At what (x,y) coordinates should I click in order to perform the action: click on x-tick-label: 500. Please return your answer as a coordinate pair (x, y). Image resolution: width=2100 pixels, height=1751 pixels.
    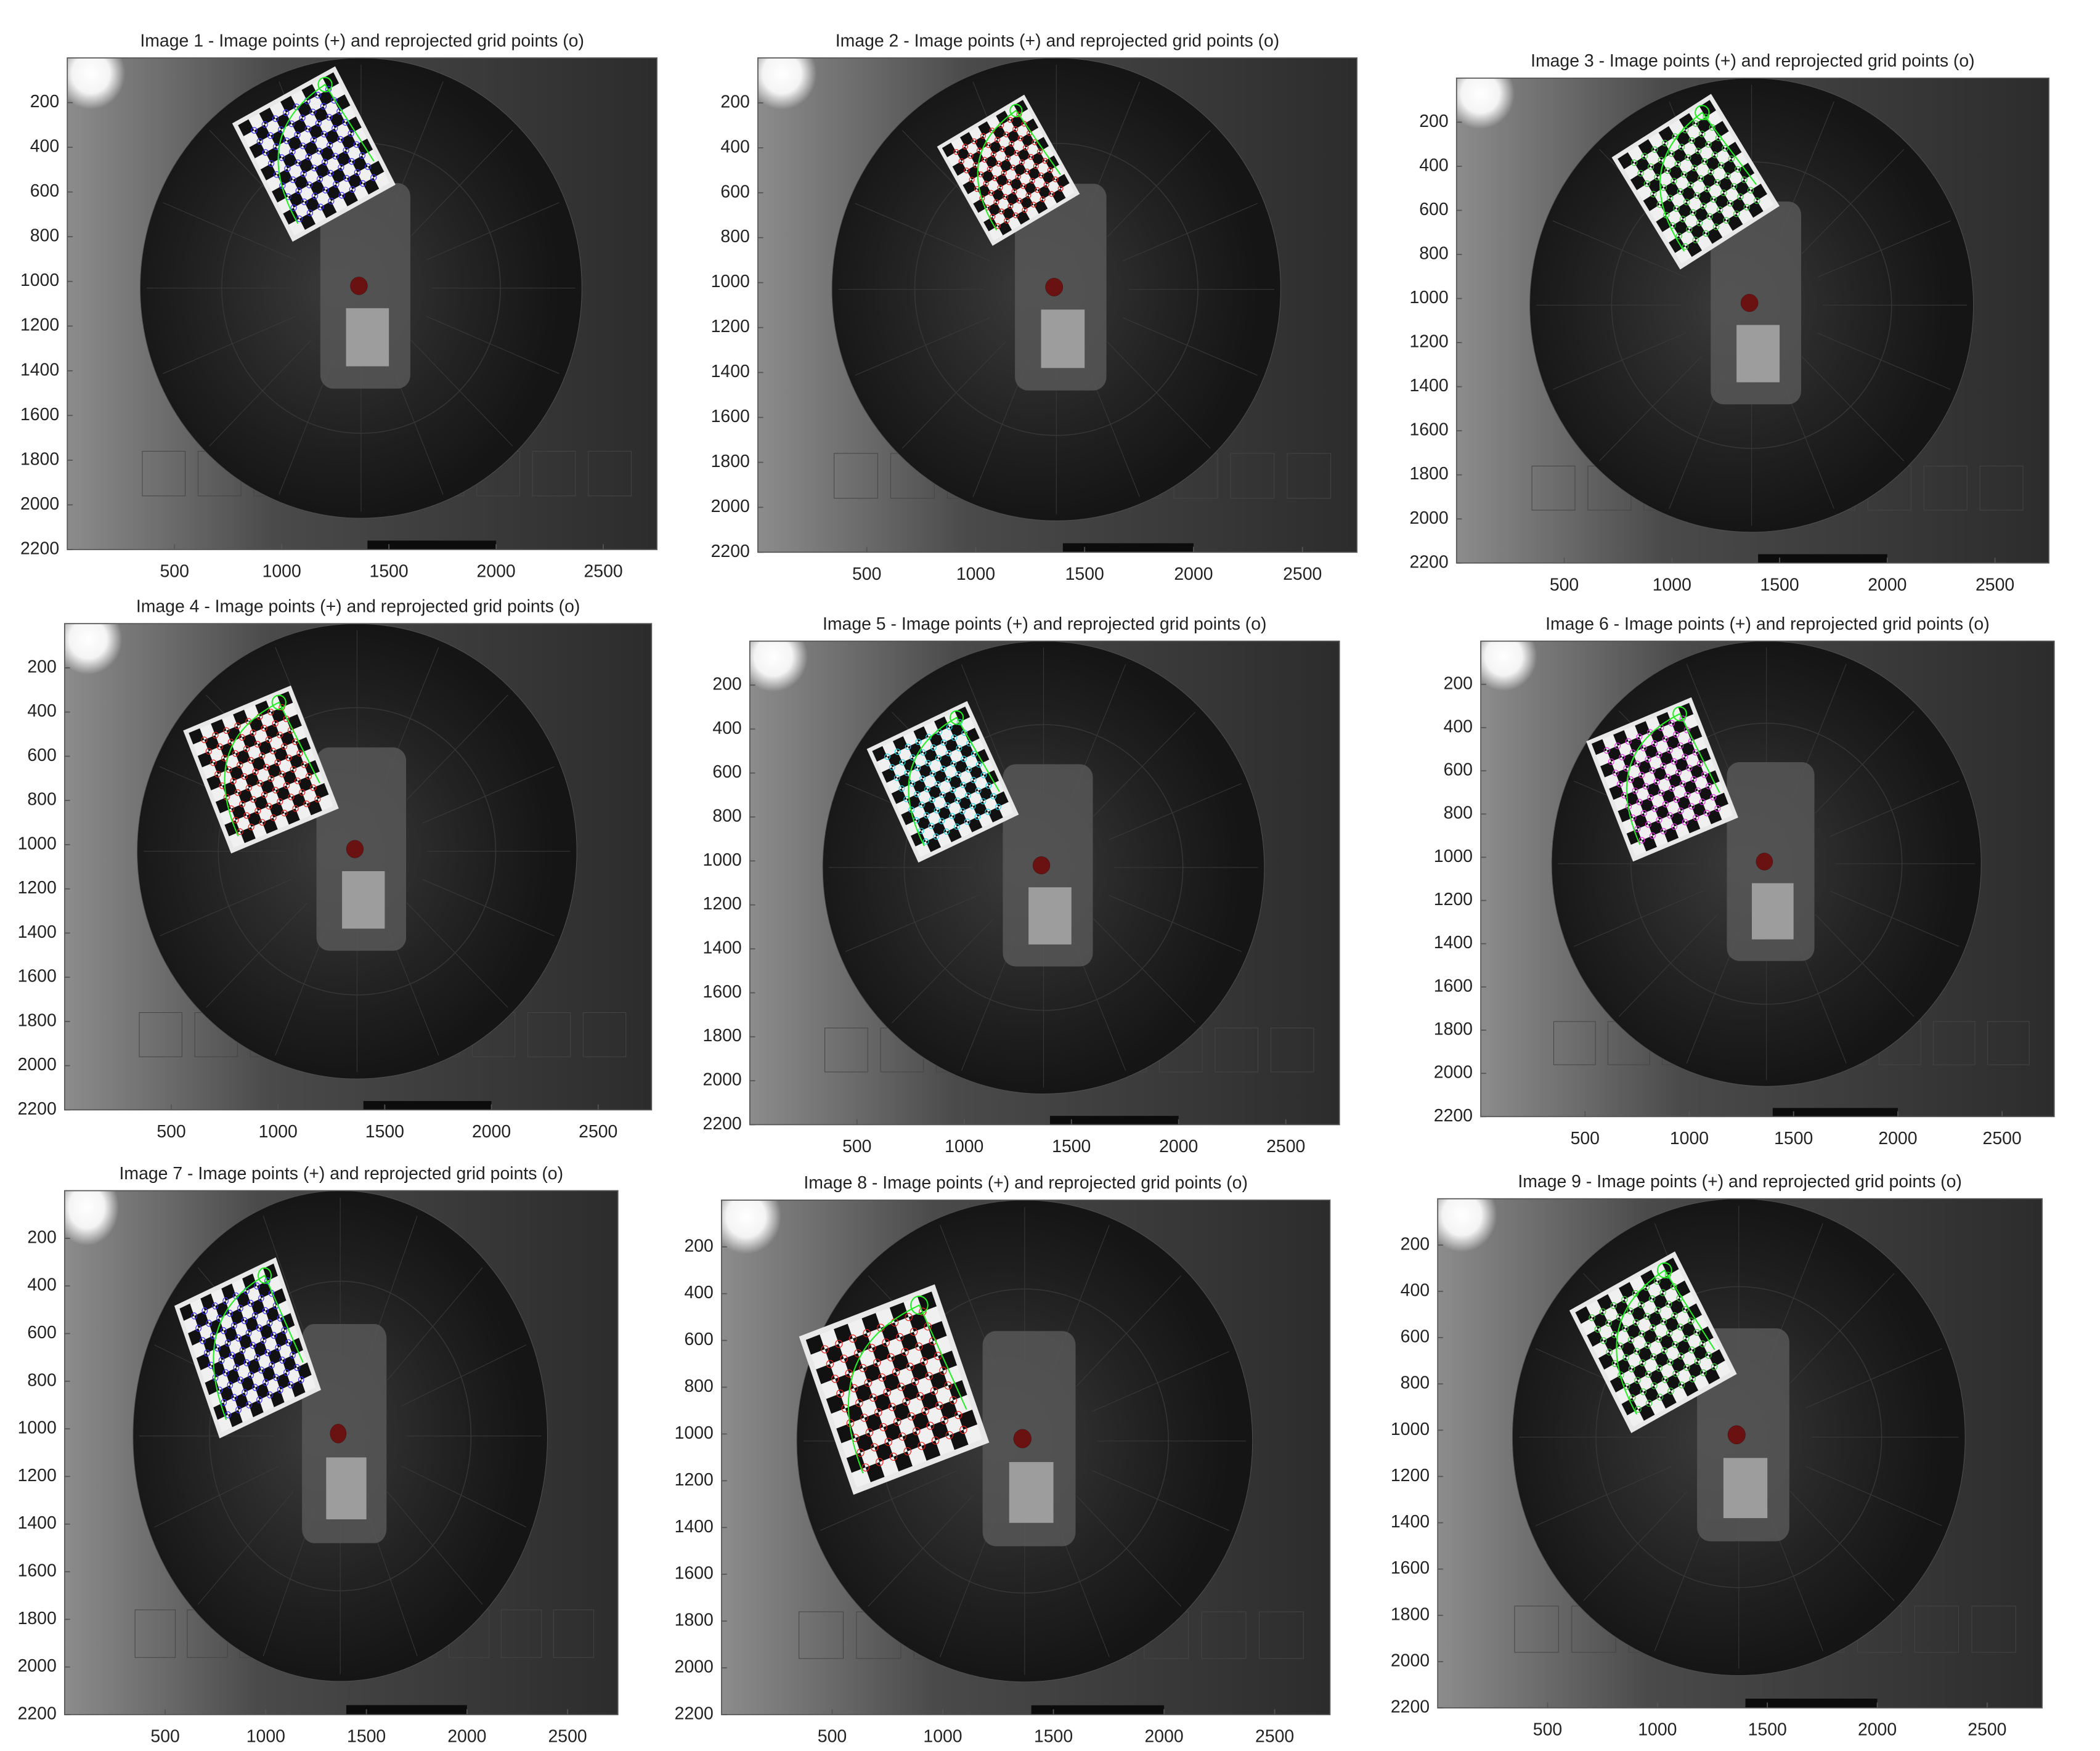
    Looking at the image, I should click on (1585, 1138).